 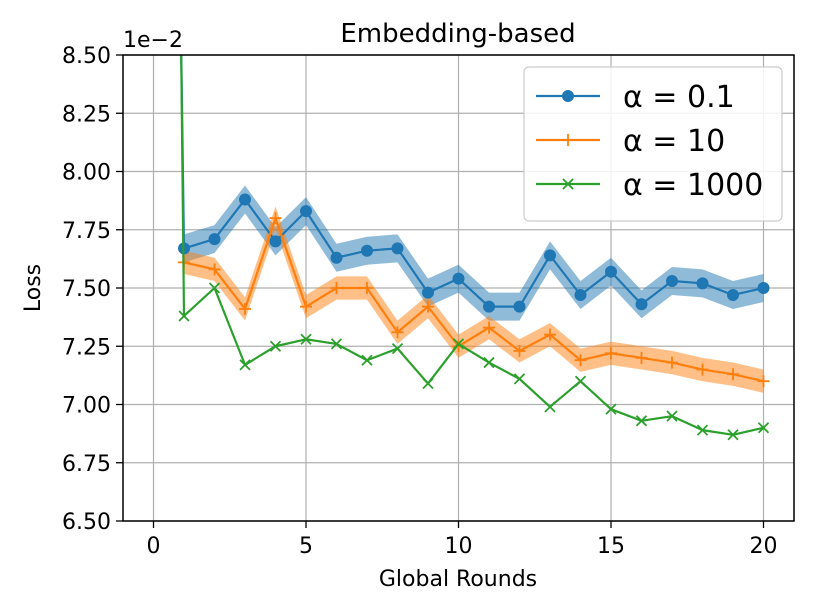 I want to click on y-axis-ticks: 6.50 6.75 7.00 7.25 7.50 7.75 8.00 8.25 8.50, so click(x=92, y=289).